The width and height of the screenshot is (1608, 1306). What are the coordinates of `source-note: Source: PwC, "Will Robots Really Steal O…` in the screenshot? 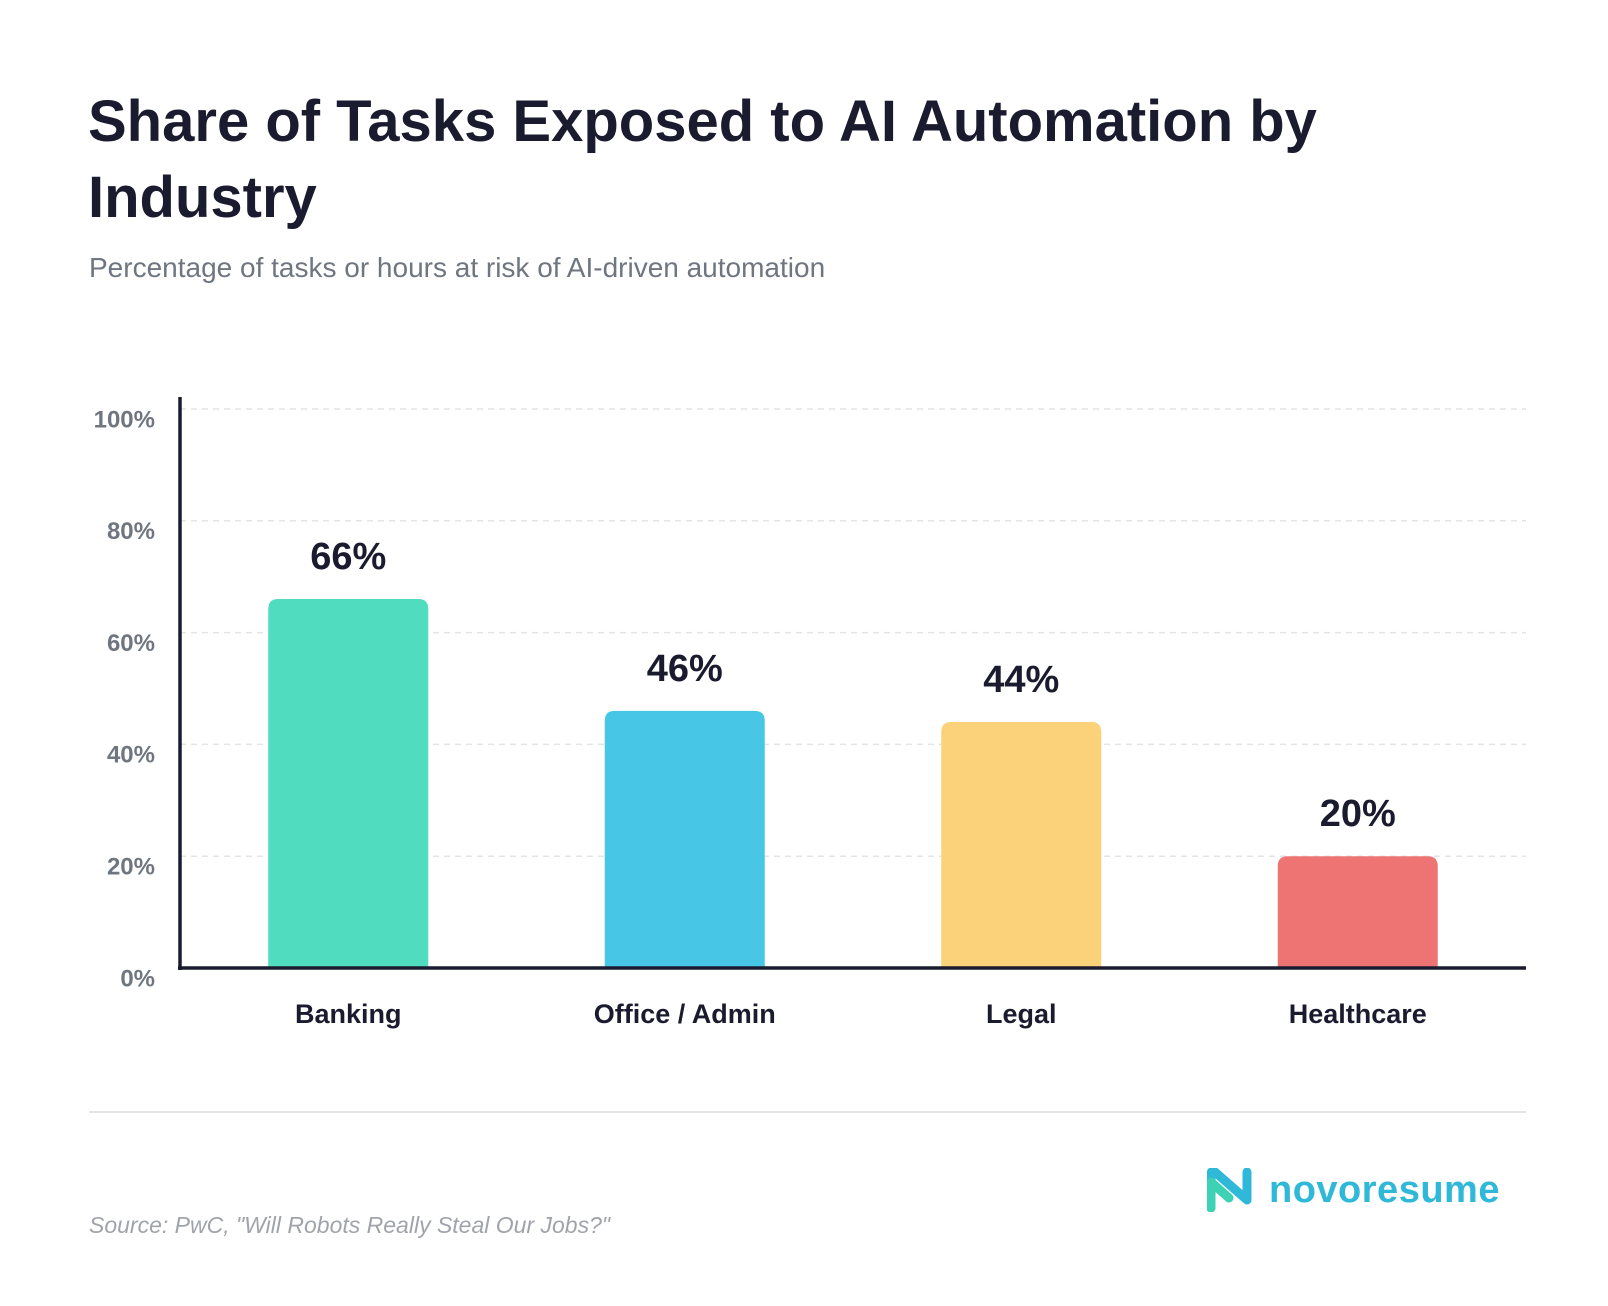 It's located at (350, 1225).